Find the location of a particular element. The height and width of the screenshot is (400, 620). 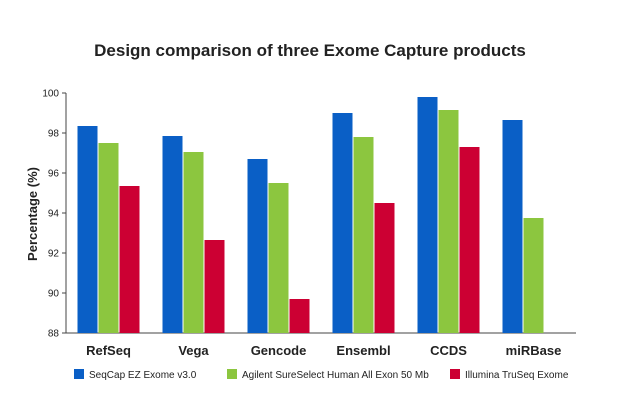

y-tick-label: 96 is located at coordinates (54, 174).